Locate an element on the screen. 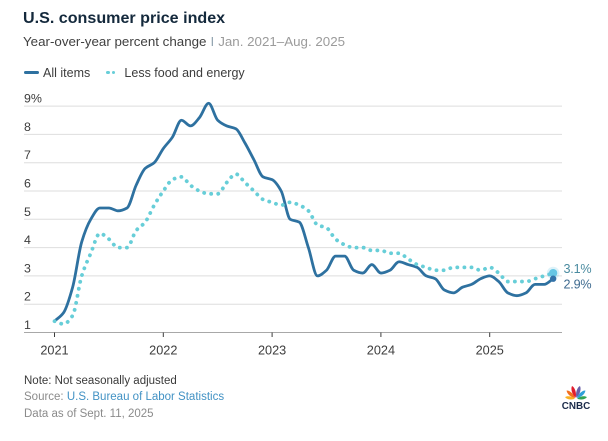 The image size is (608, 441). x-axis-label: 2023 is located at coordinates (272, 350).